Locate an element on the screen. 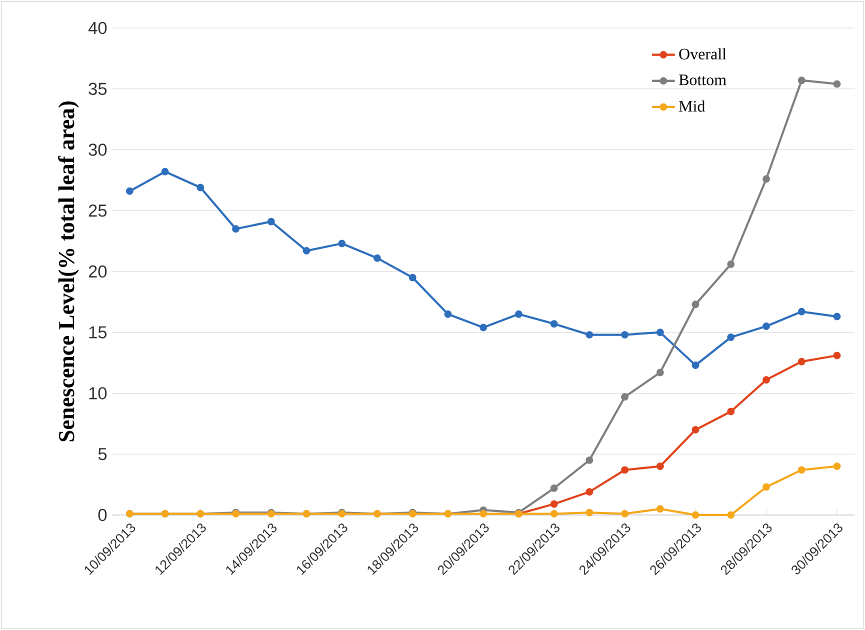 This screenshot has width=865, height=630. y-axis-title: Senescence Level(% total leaf area) is located at coordinates (68, 271).